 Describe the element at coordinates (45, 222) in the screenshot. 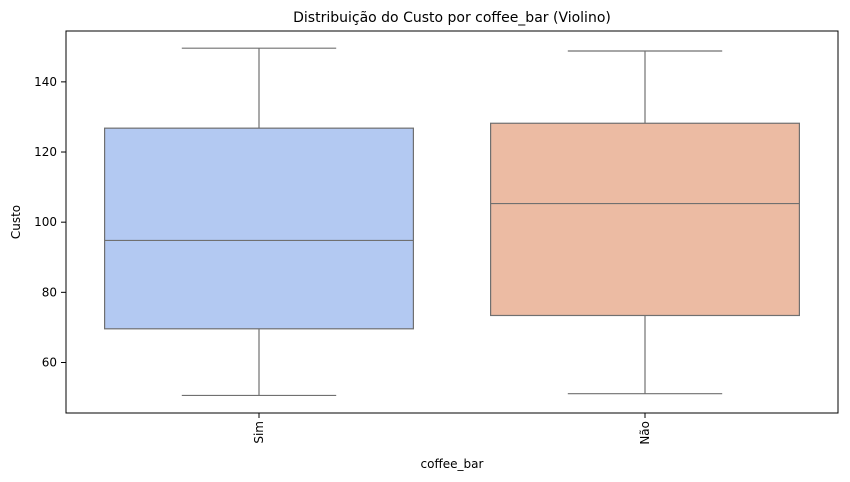

I see `y-tick-label: 100` at that location.